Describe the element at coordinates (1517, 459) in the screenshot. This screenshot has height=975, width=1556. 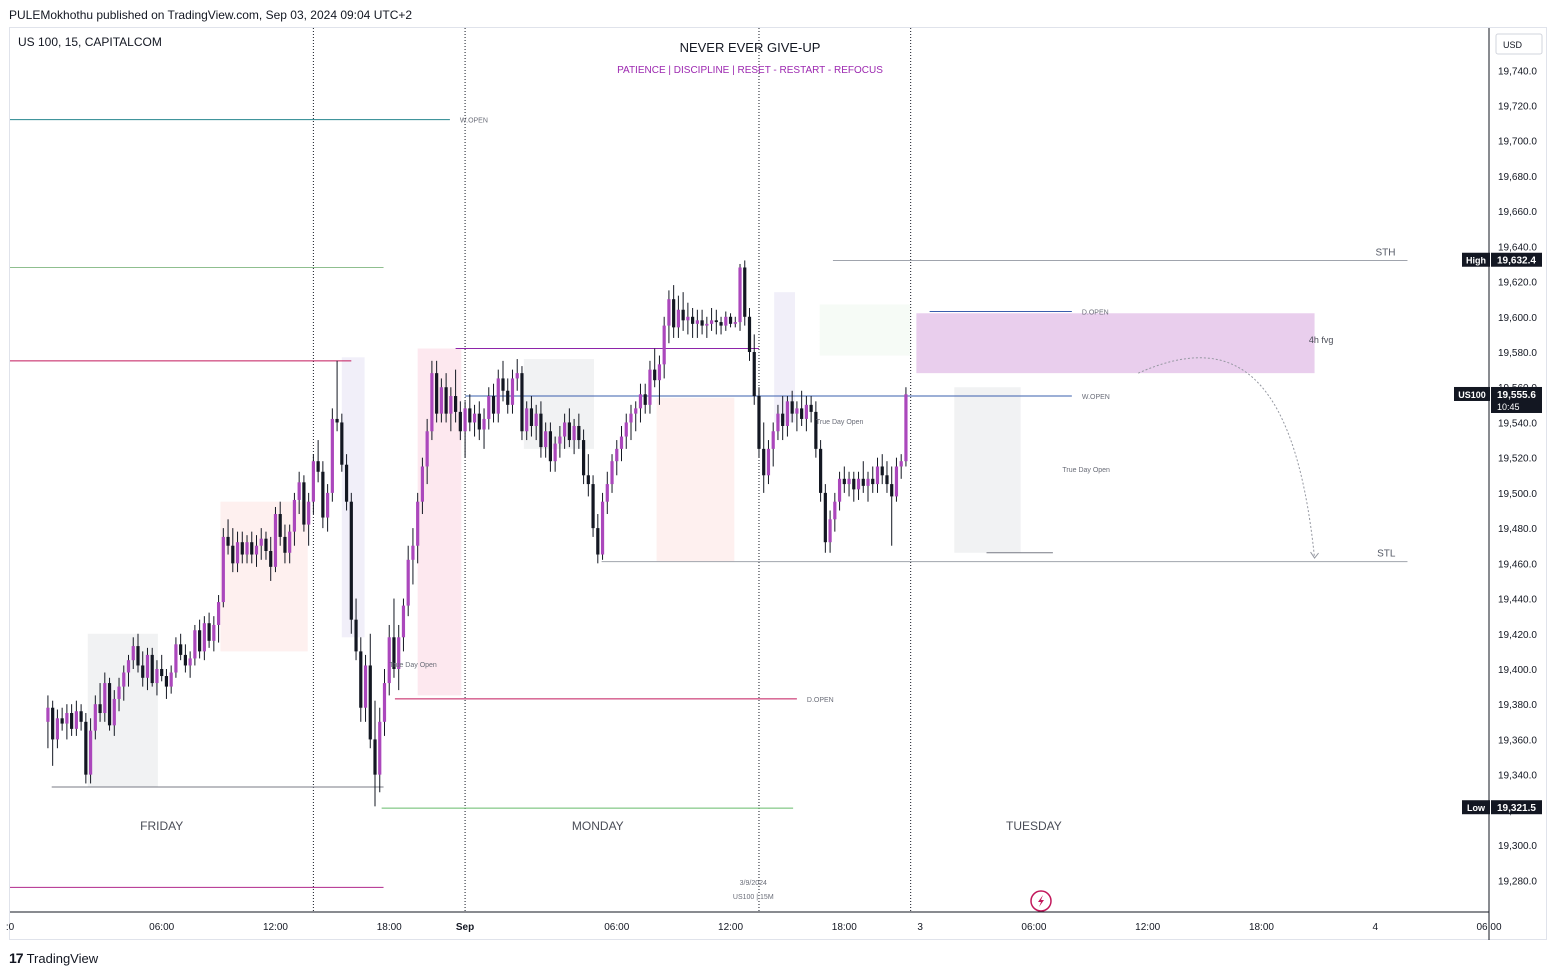
I see `y-tick-label: 19,520.0` at that location.